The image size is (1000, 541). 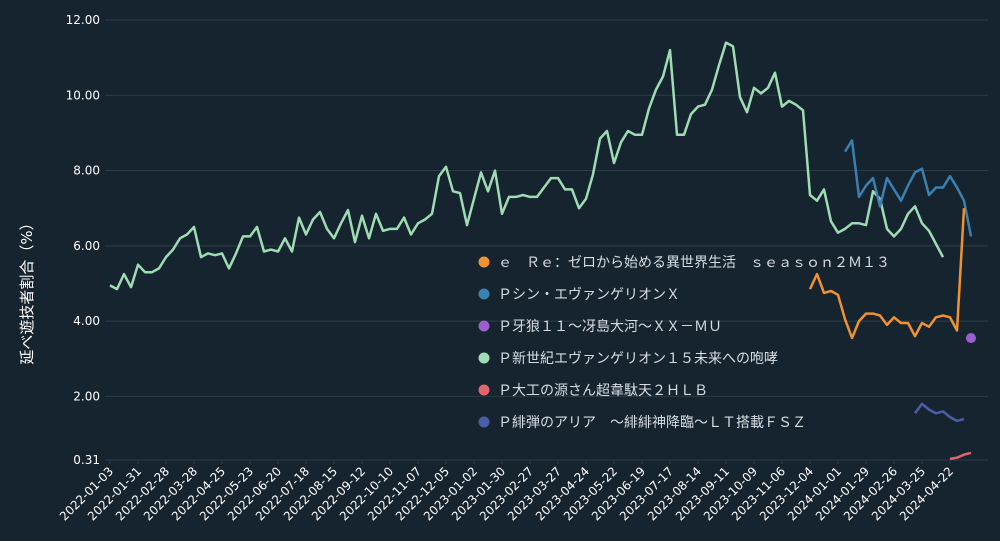 What do you see at coordinates (603, 391) in the screenshot?
I see `legend-label: Ｐ大工の源さん超韋駄天２ＨＬＢ` at bounding box center [603, 391].